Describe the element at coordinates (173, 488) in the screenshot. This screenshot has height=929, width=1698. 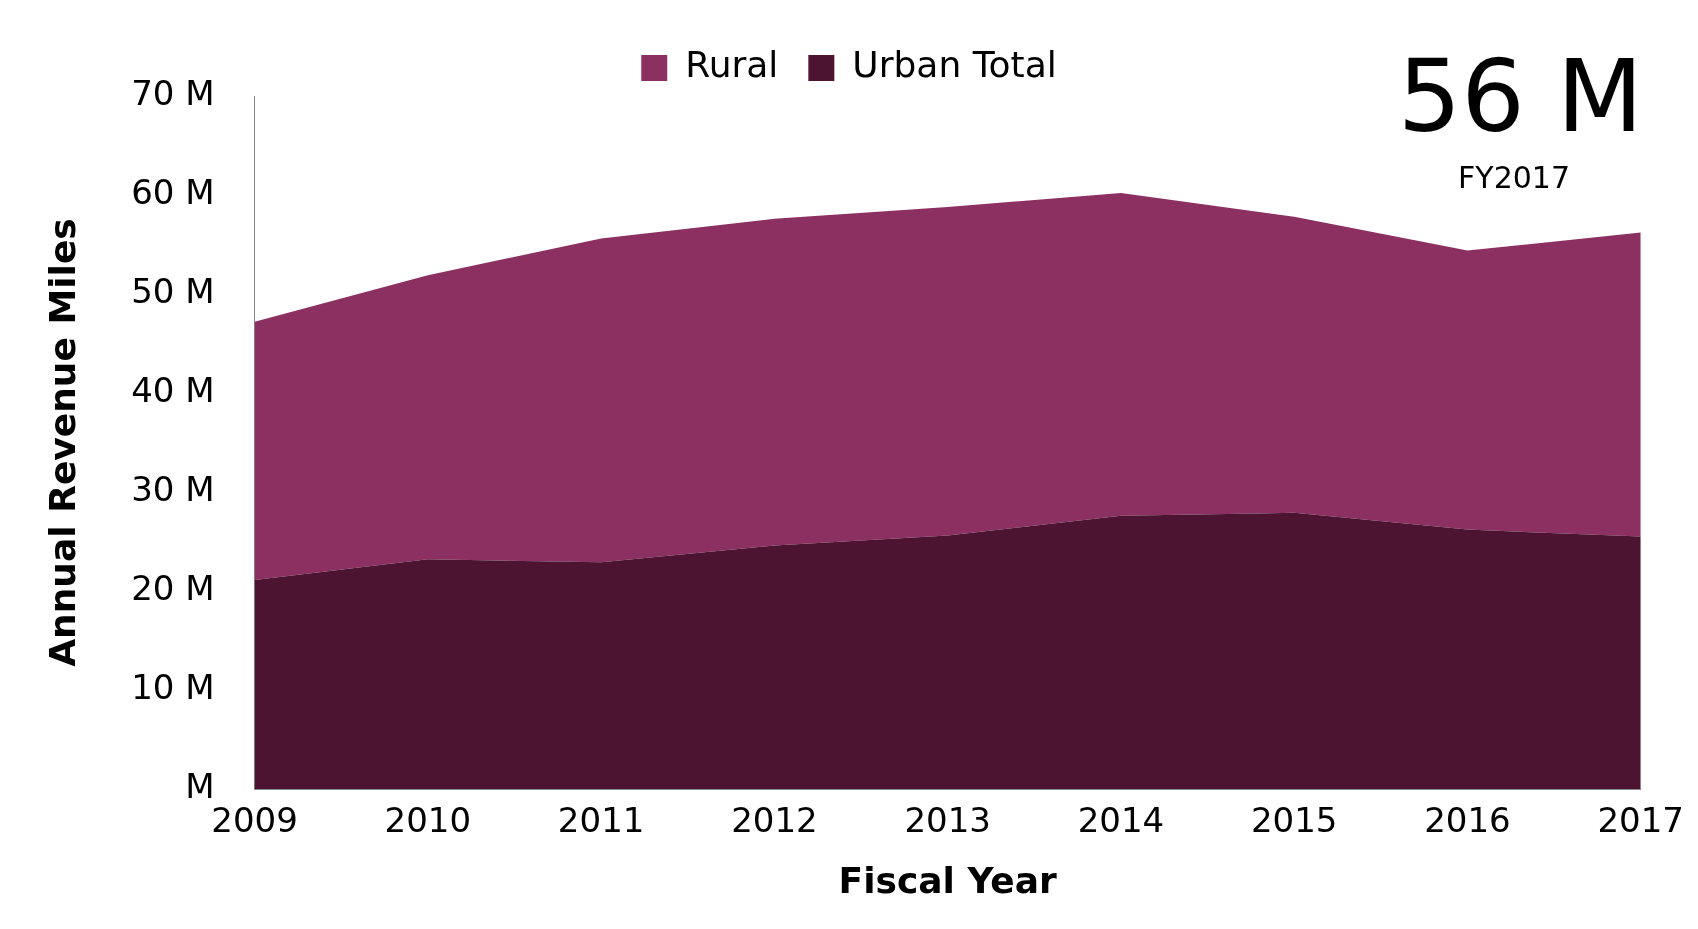
I see `y-tick-label: 30 M` at that location.